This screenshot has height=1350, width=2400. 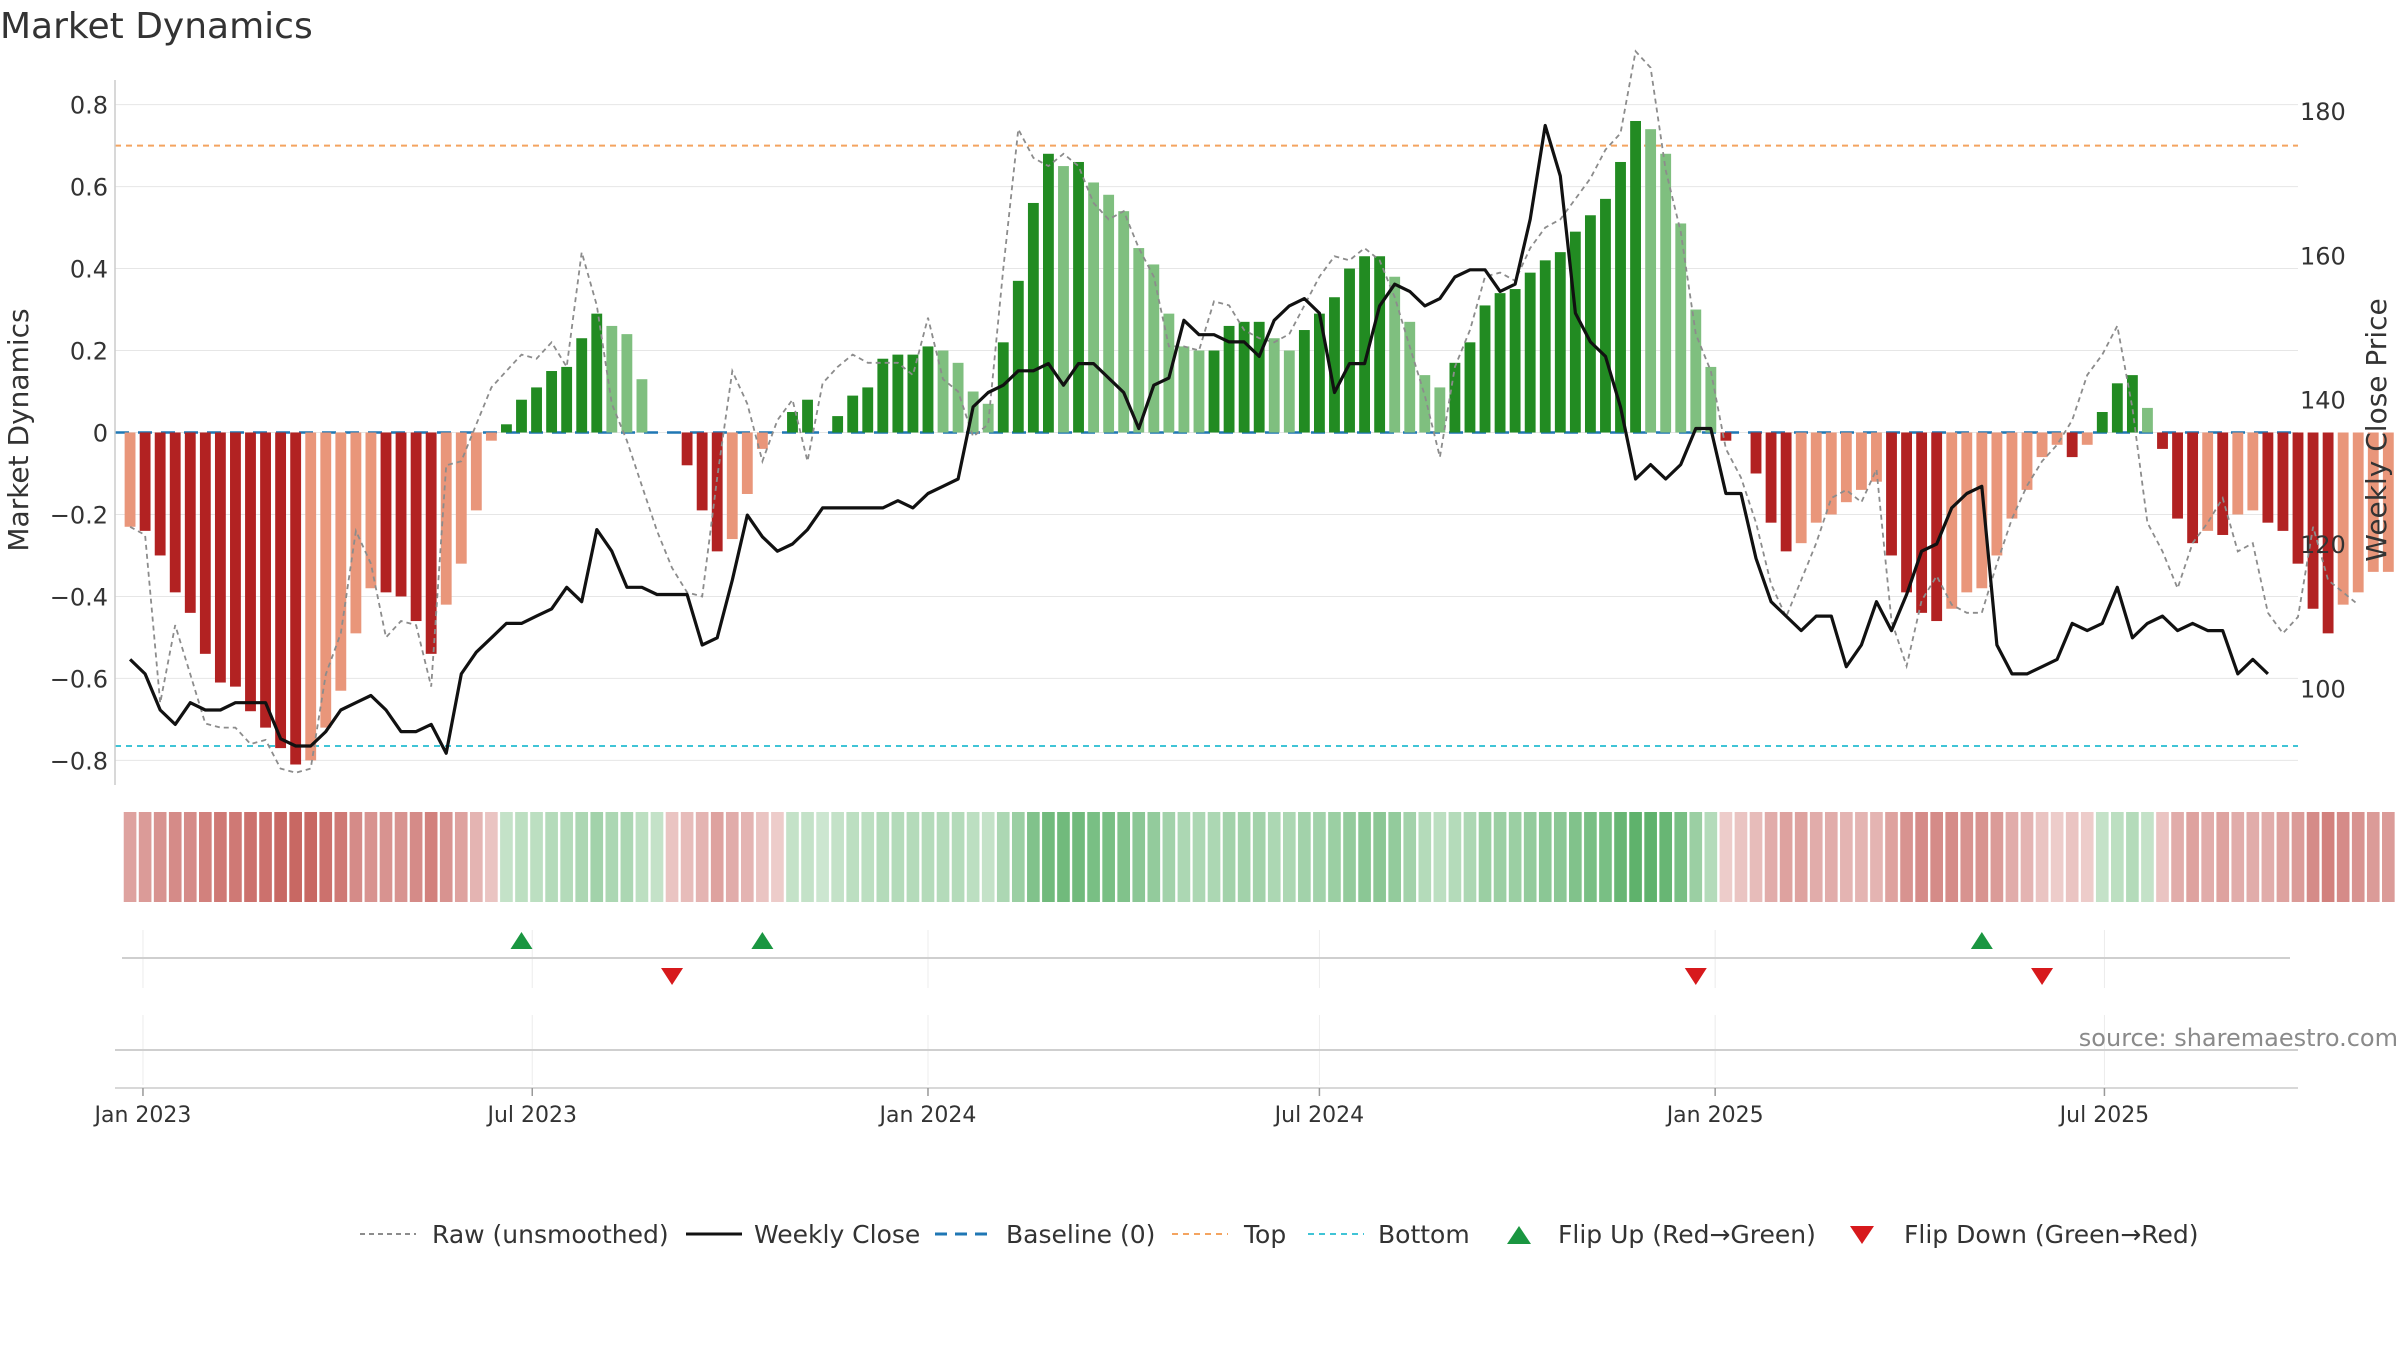 I want to click on source-credit: source: sharemaestro.com, so click(x=2238, y=1038).